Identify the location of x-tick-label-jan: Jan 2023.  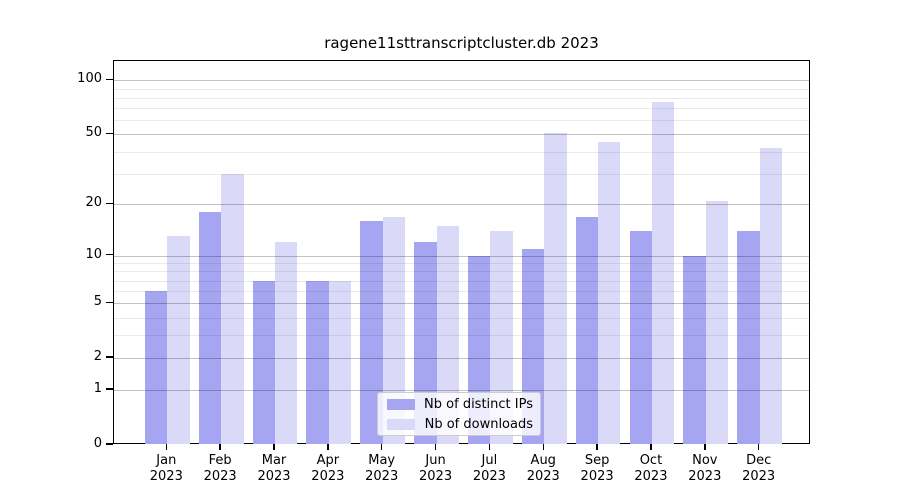
(166, 468).